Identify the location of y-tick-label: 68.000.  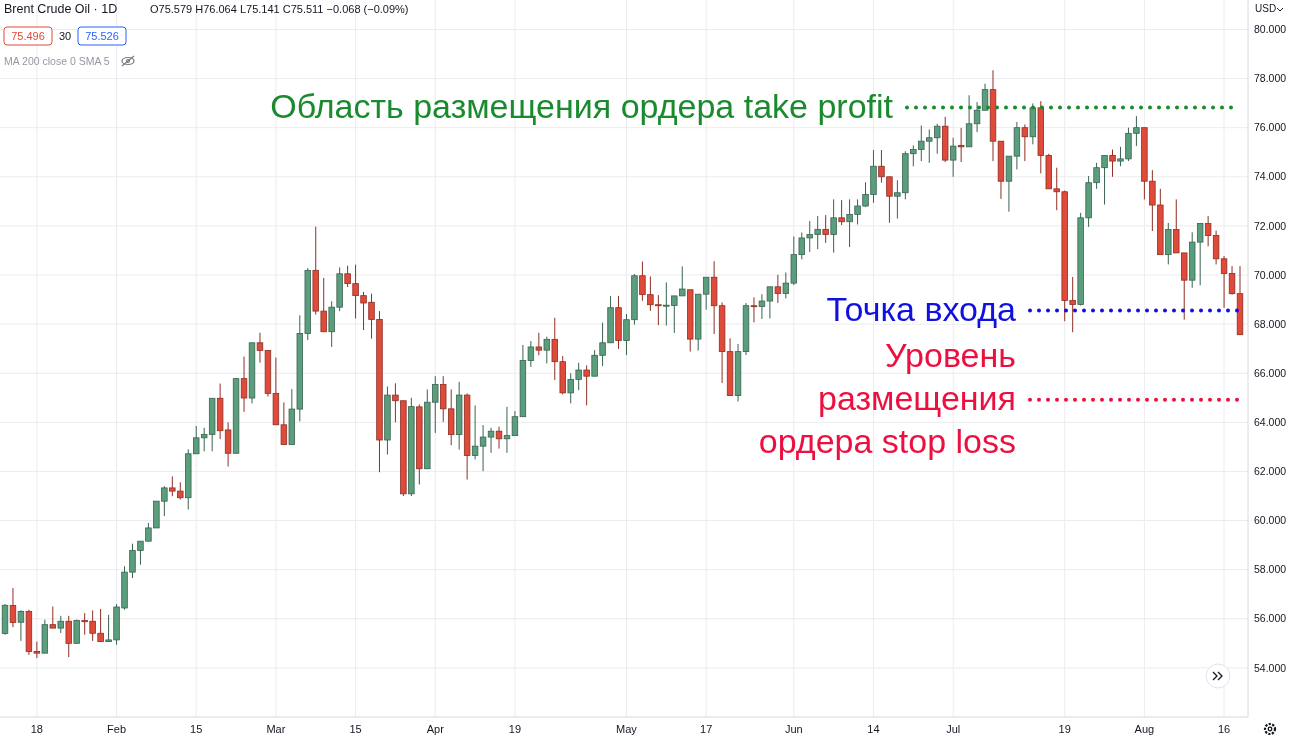
(1270, 323).